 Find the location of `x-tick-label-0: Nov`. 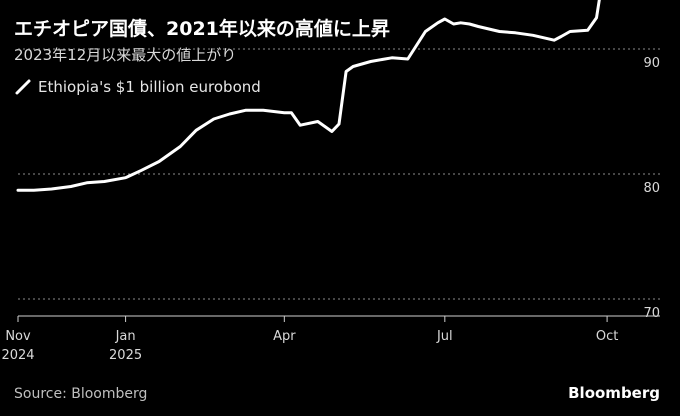

x-tick-label-0: Nov is located at coordinates (18, 336).